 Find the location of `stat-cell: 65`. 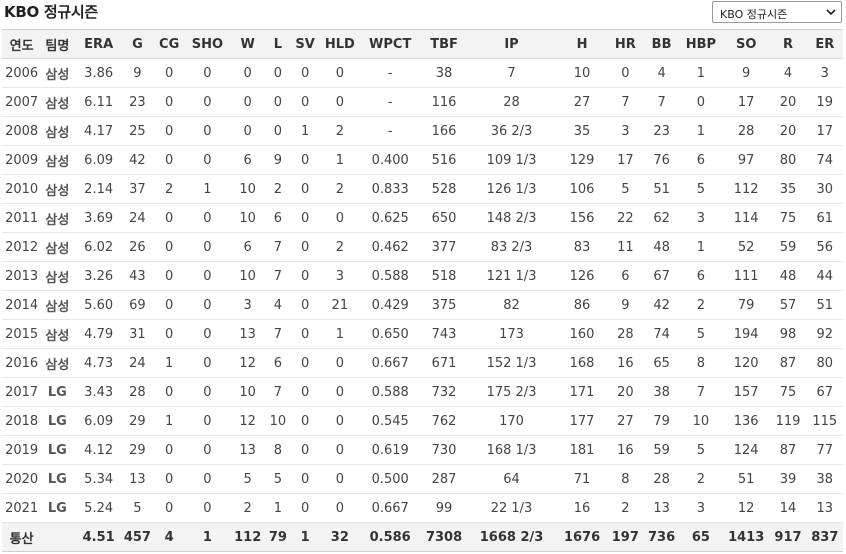

stat-cell: 65 is located at coordinates (661, 363).